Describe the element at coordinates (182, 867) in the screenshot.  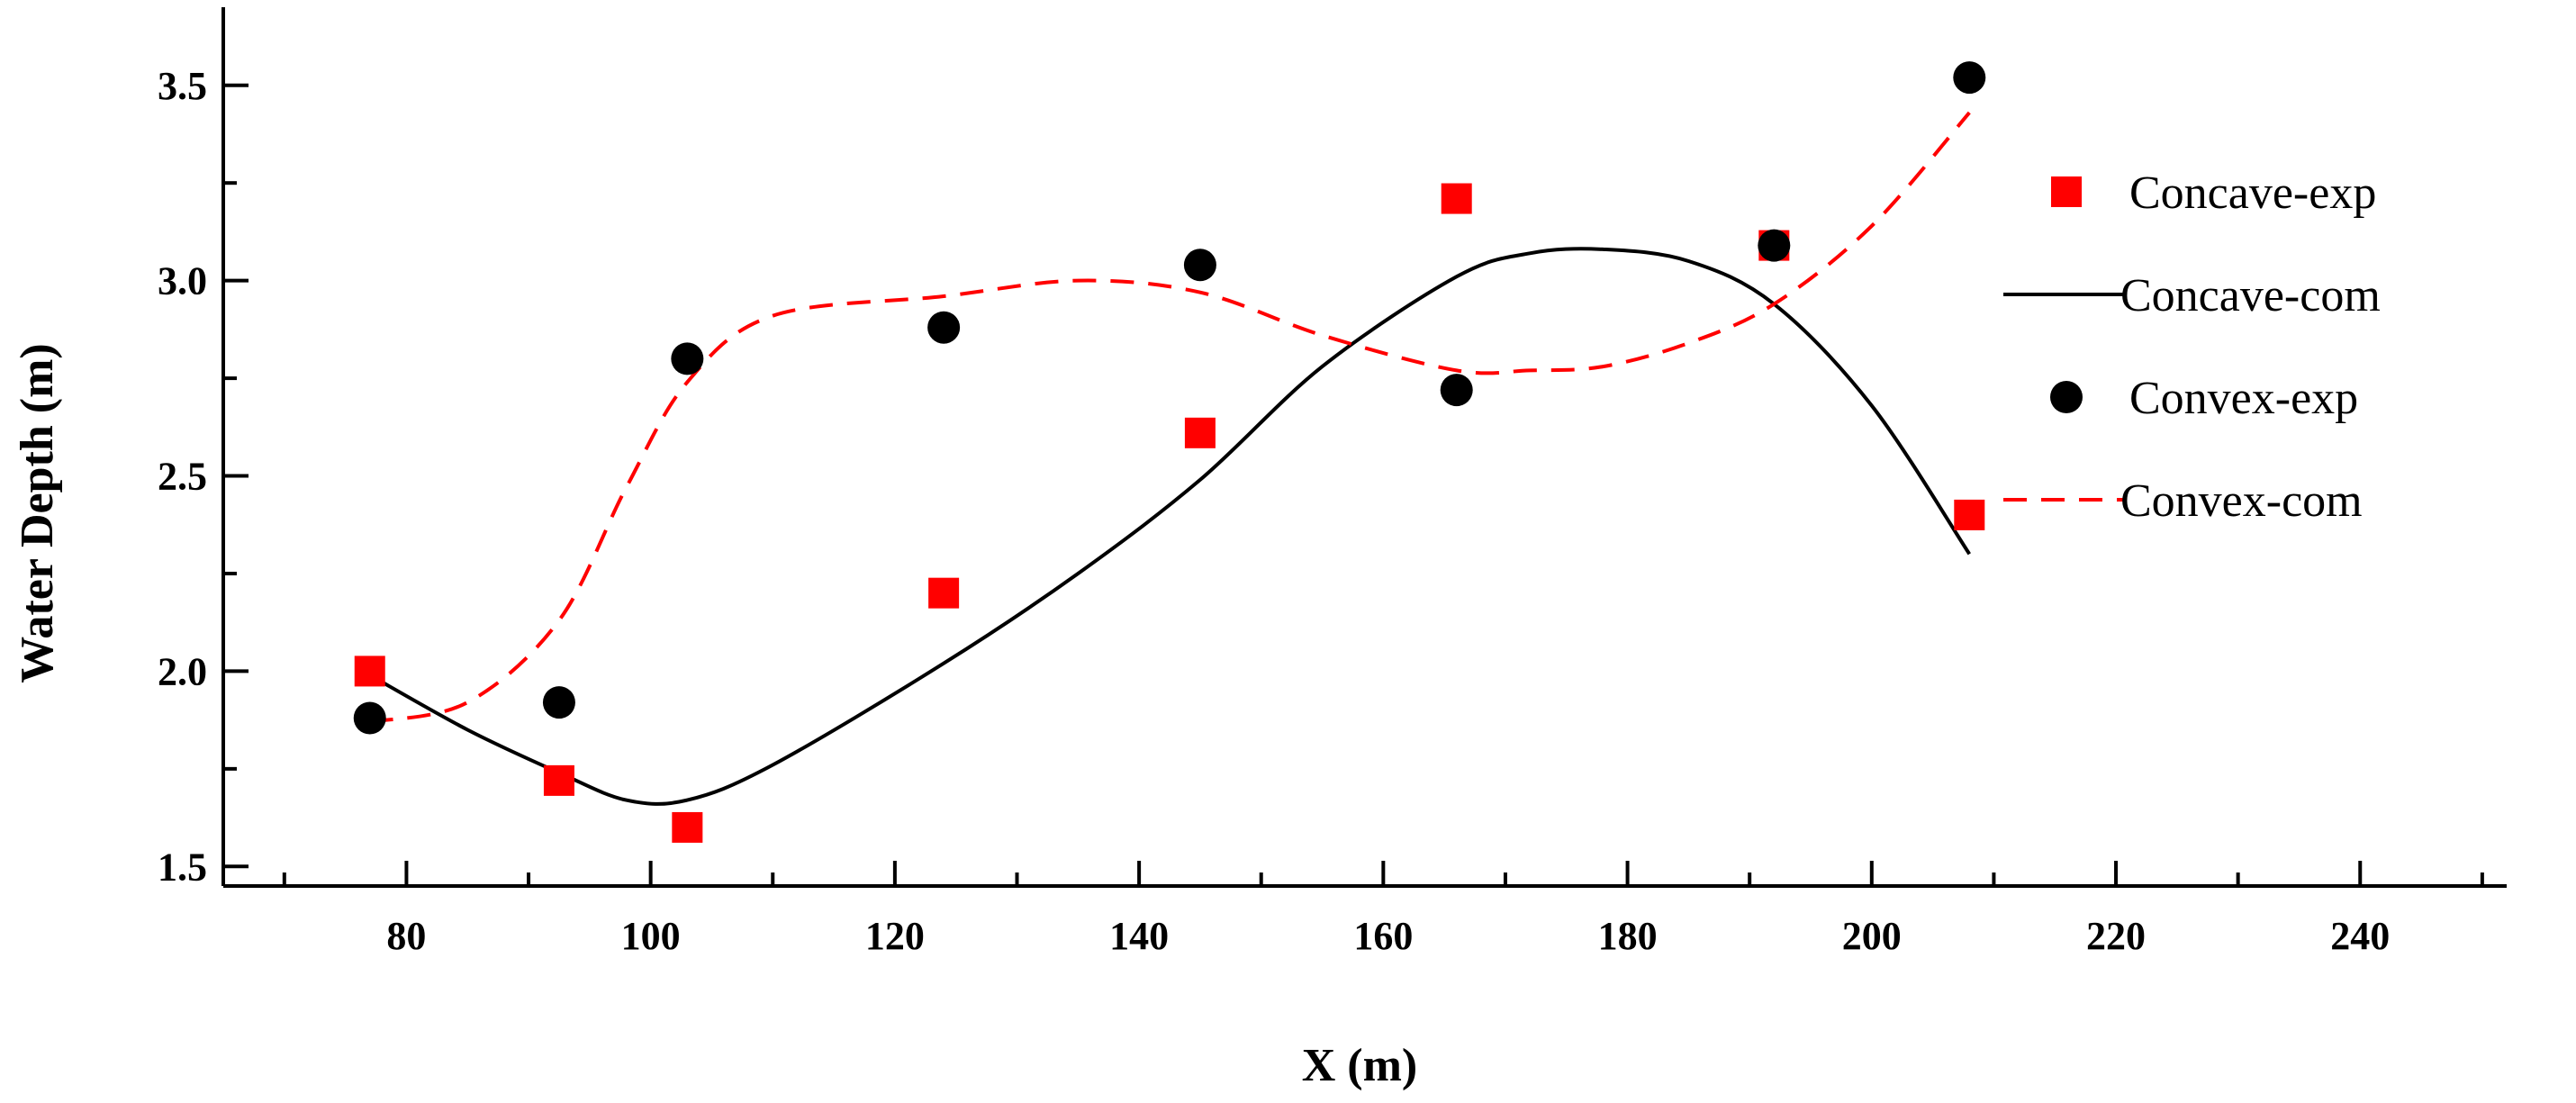
I see `y-tick-label: 1.5` at that location.